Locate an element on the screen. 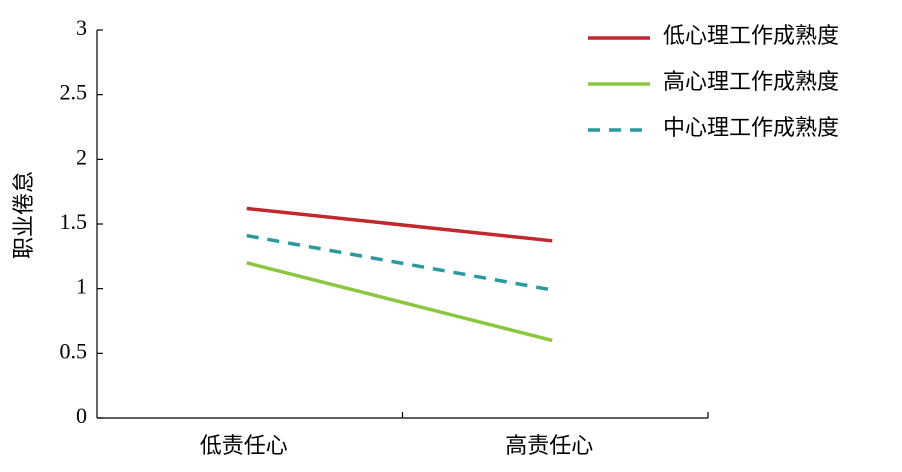  y-tick-label: 0 is located at coordinates (81, 415).